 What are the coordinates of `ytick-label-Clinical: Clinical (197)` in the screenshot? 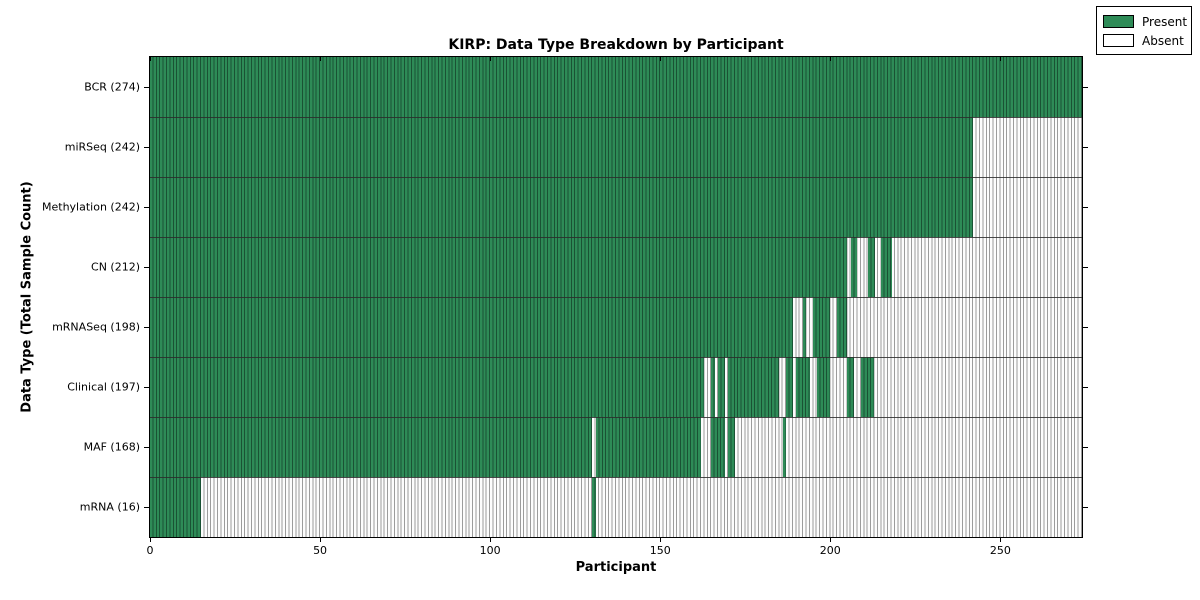 It's located at (103, 387).